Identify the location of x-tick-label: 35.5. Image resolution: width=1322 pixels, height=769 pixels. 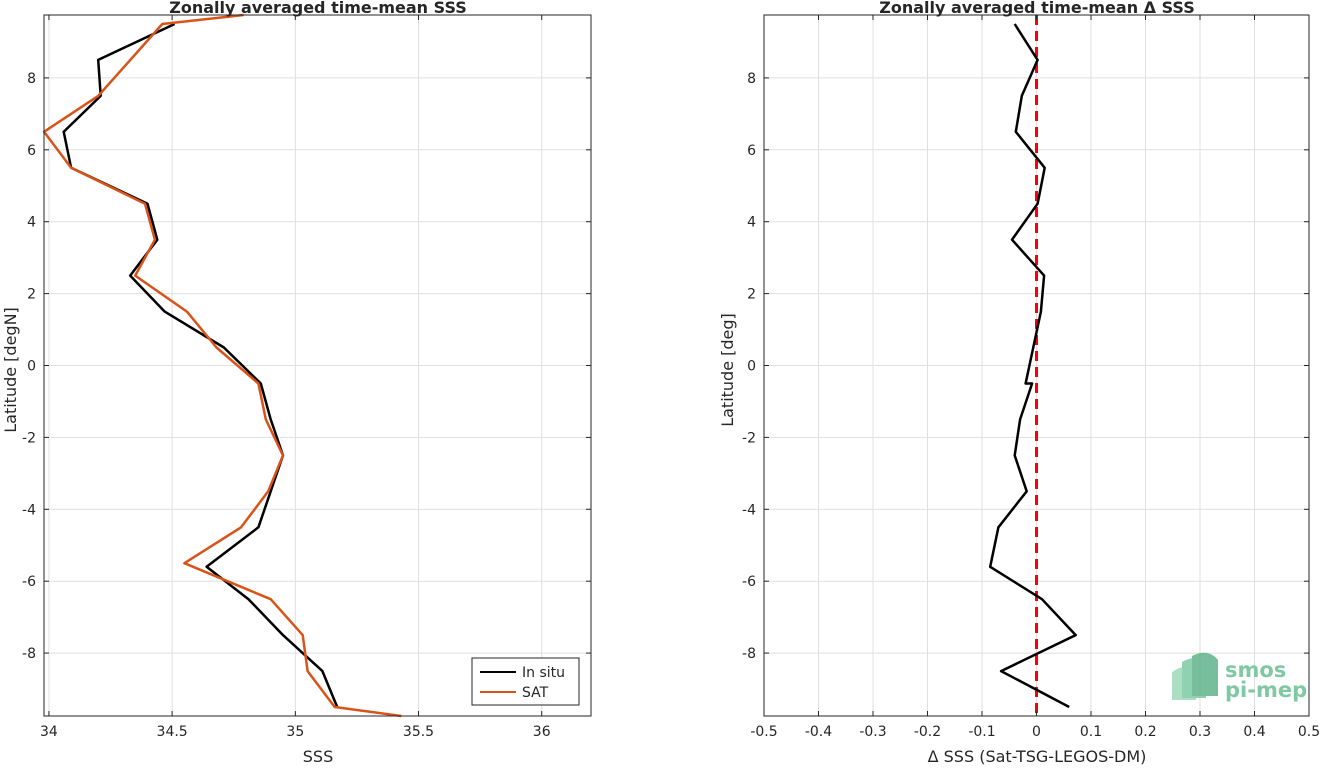
(418, 732).